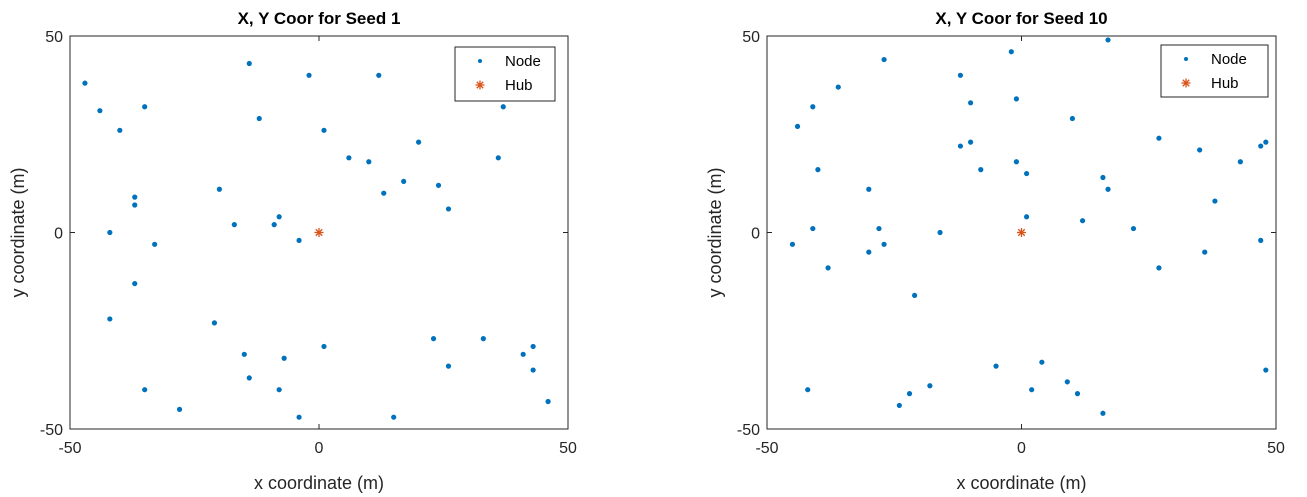 Image resolution: width=1307 pixels, height=497 pixels. What do you see at coordinates (54, 37) in the screenshot?
I see `y-tick-label: 50` at bounding box center [54, 37].